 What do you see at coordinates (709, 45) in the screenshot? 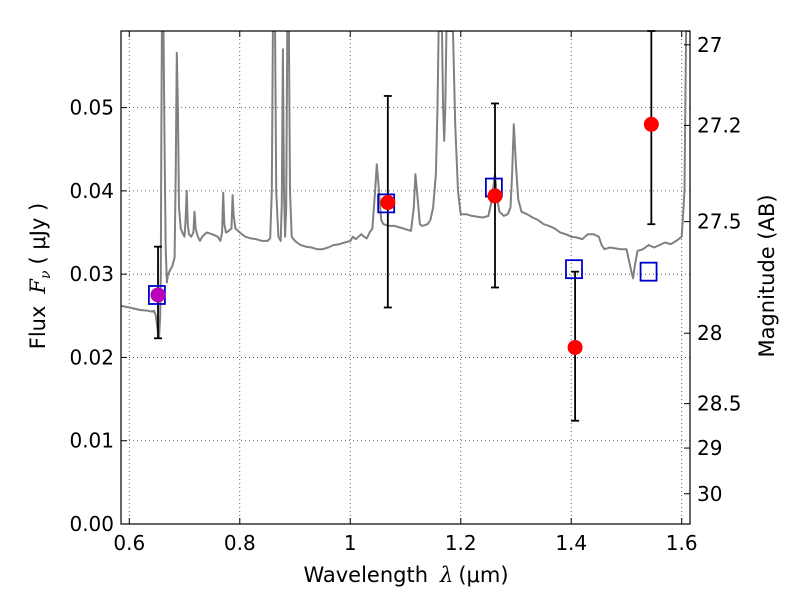
I see `y2-tick-label: 27` at bounding box center [709, 45].